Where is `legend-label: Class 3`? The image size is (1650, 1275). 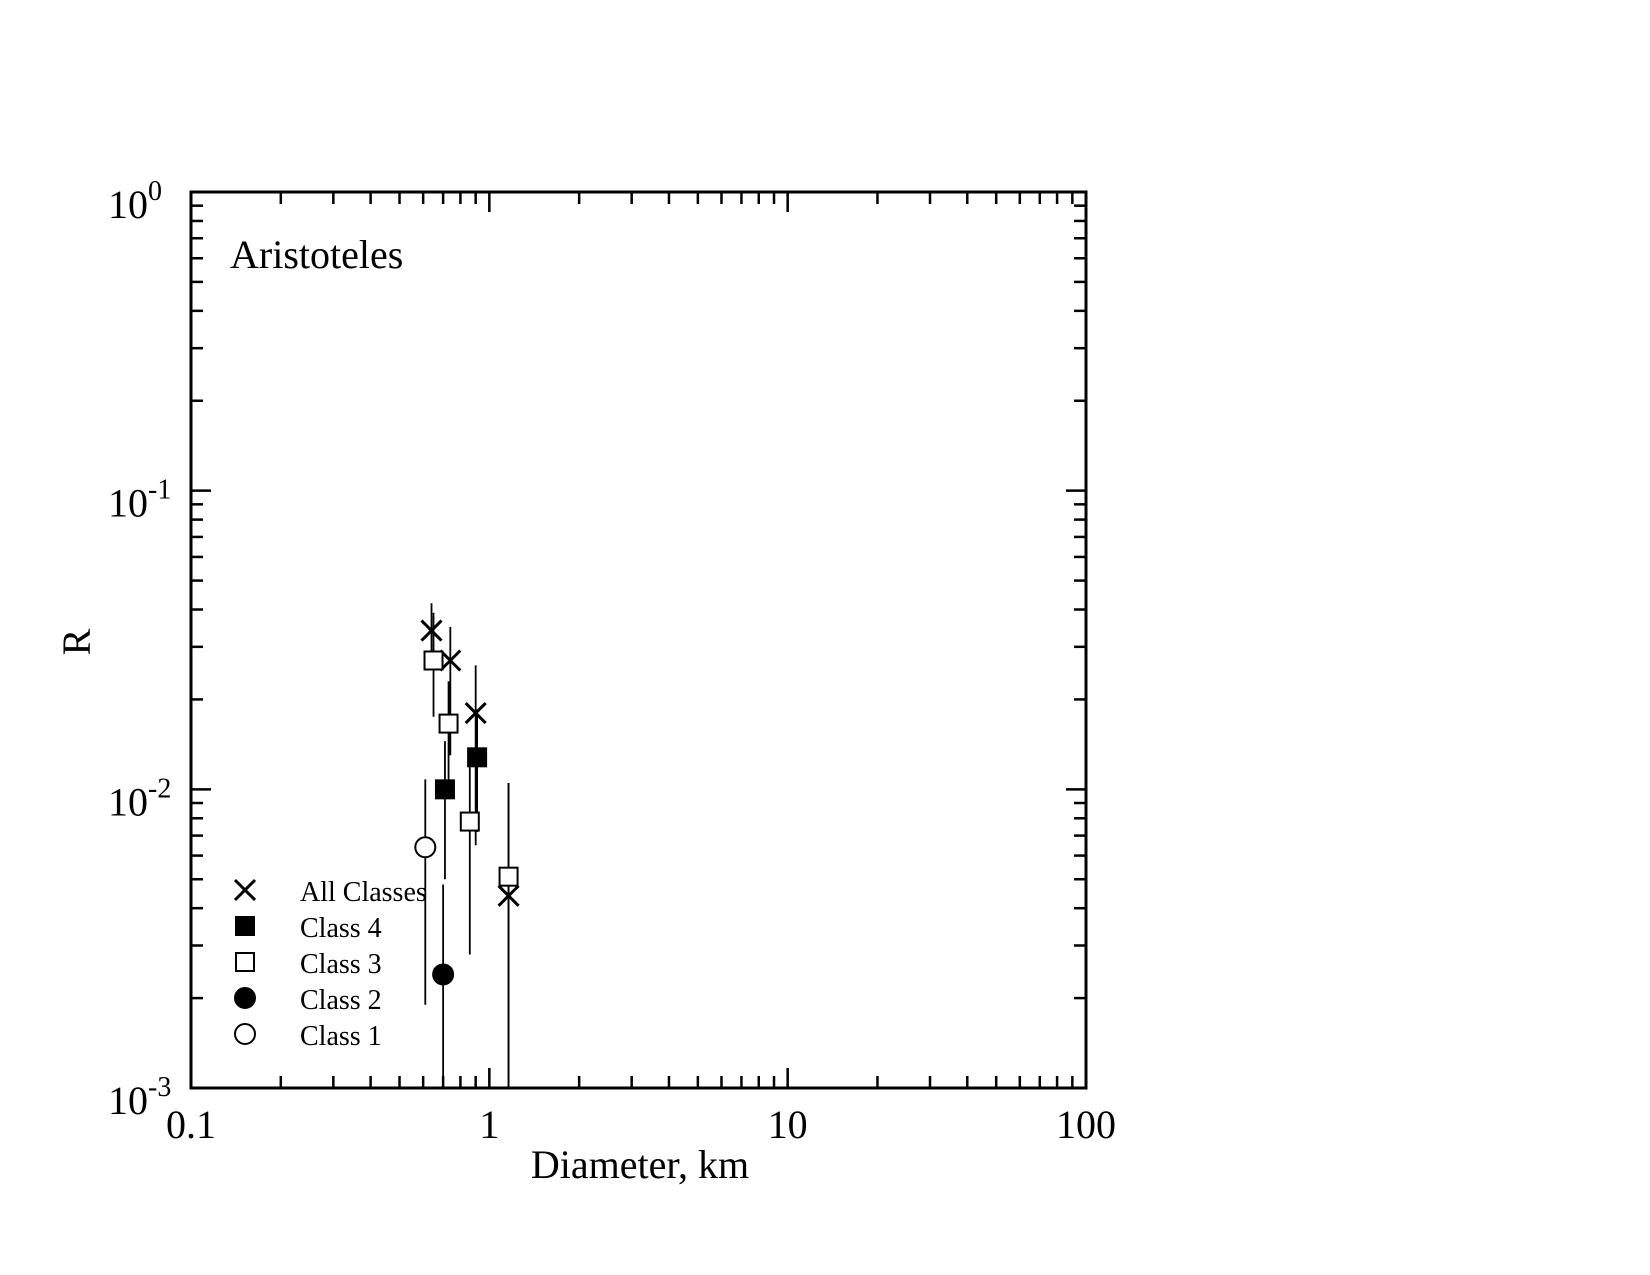
legend-label: Class 3 is located at coordinates (341, 964).